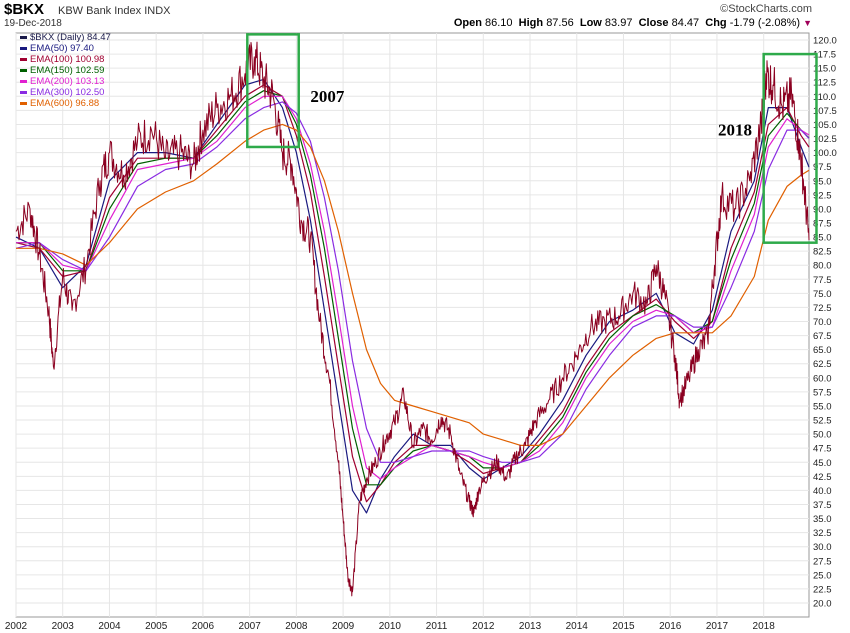  Describe the element at coordinates (618, 23) in the screenshot. I see `low-value: 83.97` at that location.